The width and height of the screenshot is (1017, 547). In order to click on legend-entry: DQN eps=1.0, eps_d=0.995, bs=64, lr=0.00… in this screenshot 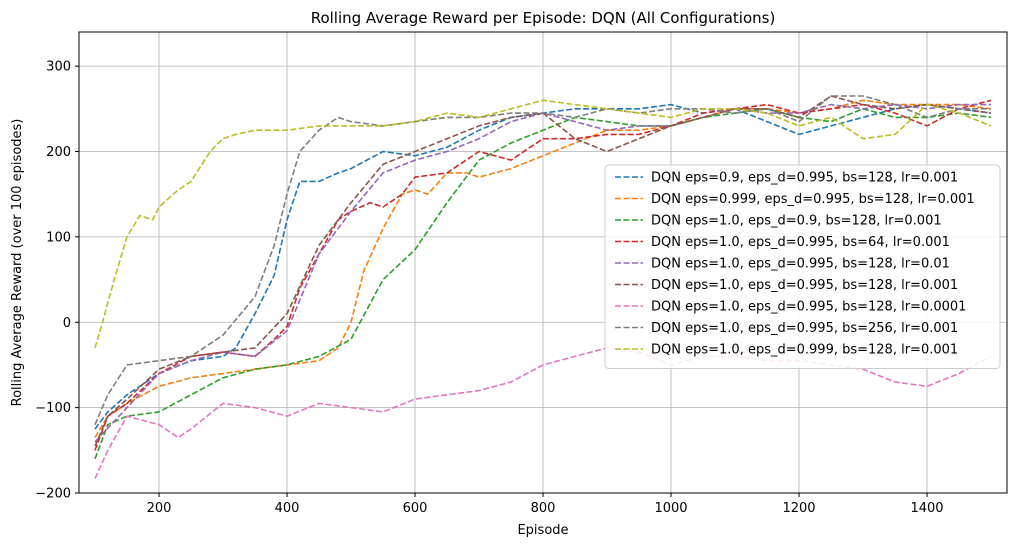, I will do `click(800, 242)`.